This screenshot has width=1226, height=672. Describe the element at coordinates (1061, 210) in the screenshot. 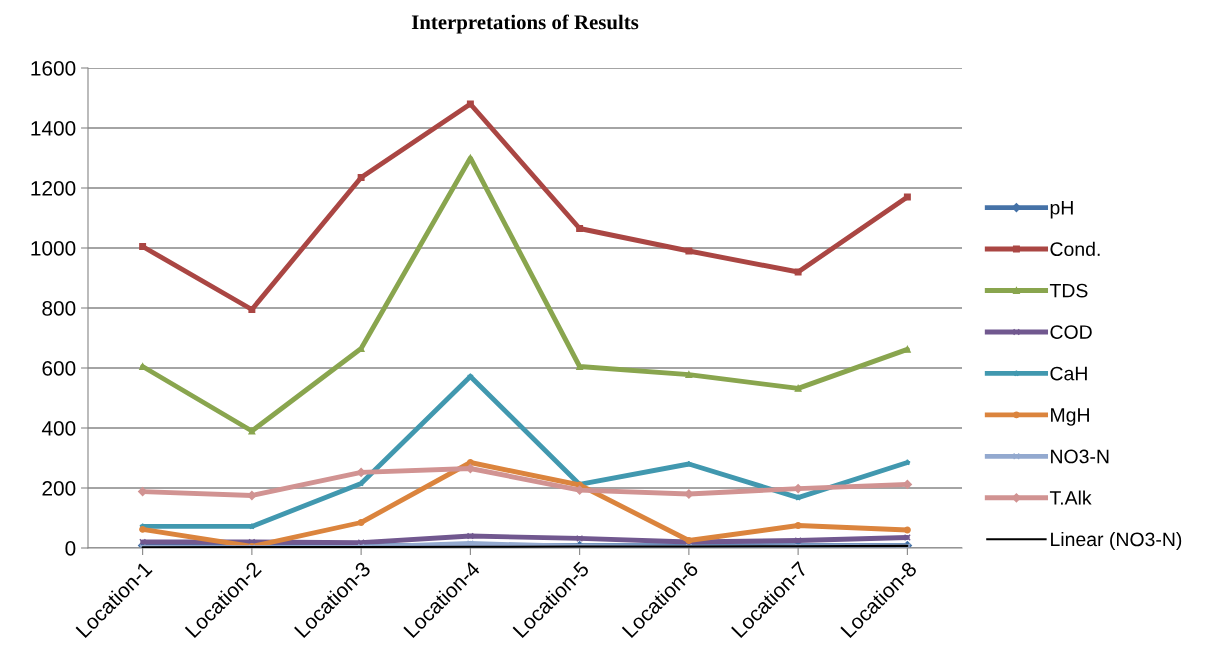

I see `legend-label: pH` at that location.